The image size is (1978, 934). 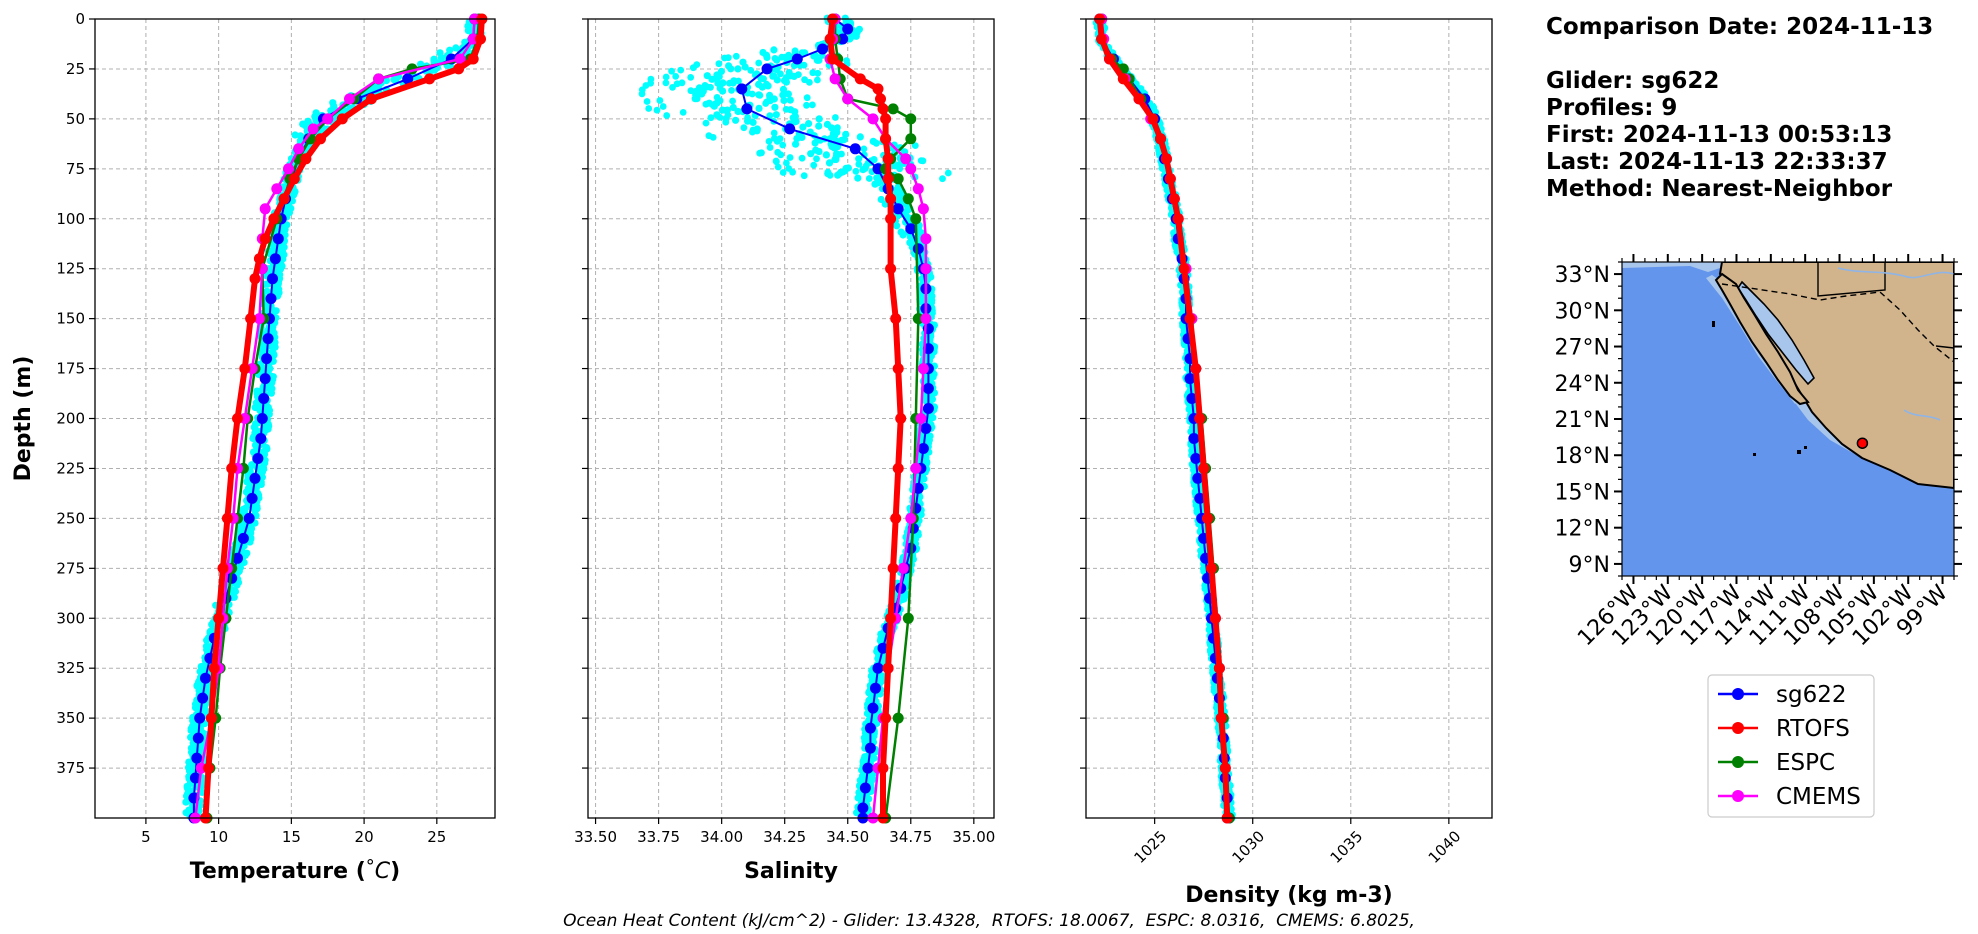 I want to click on cmems-temperature-point, so click(x=259, y=319).